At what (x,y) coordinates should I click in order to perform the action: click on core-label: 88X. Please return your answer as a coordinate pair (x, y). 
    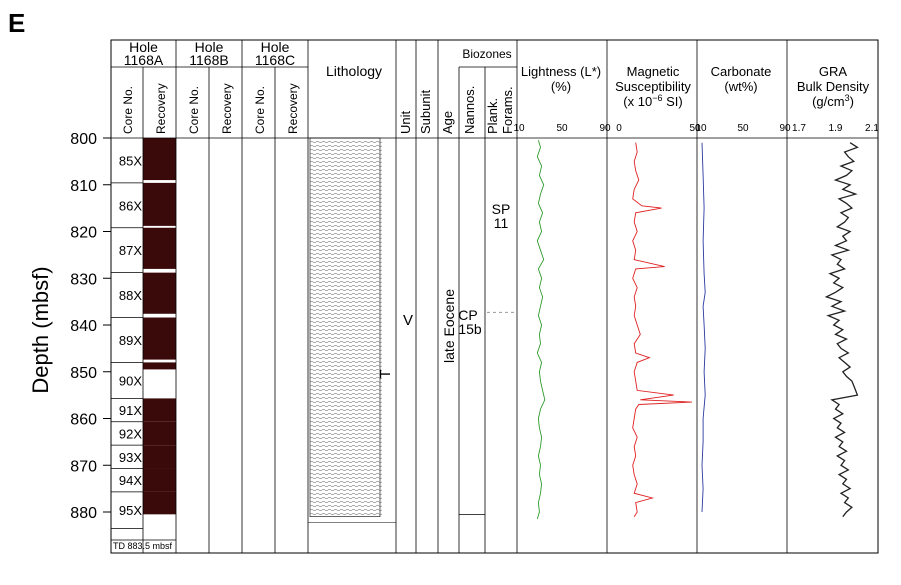
    Looking at the image, I should click on (130, 295).